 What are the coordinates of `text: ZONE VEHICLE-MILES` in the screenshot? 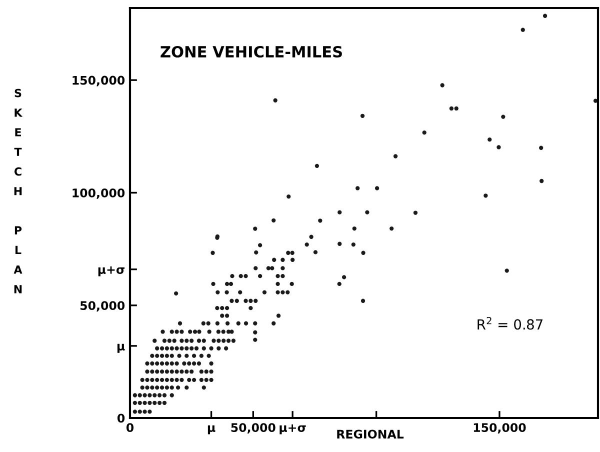 It's located at (251, 52).